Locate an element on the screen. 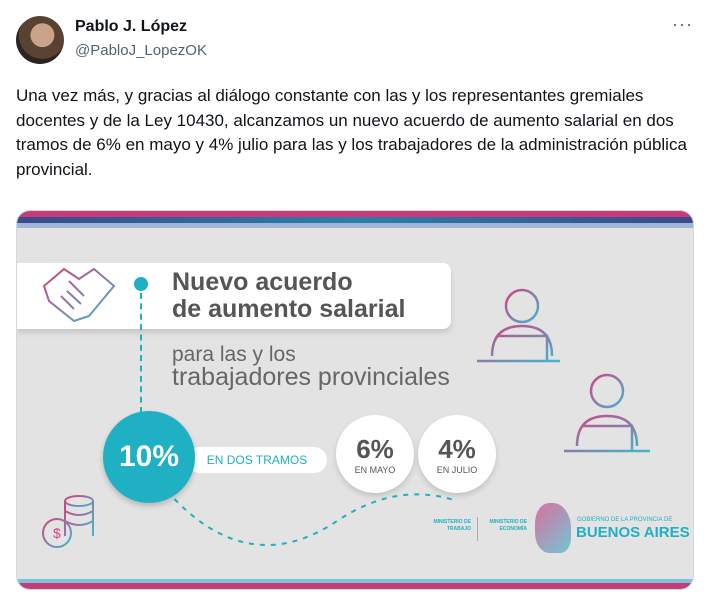  title-line-1: Nuevo acuerdo is located at coordinates (262, 282).